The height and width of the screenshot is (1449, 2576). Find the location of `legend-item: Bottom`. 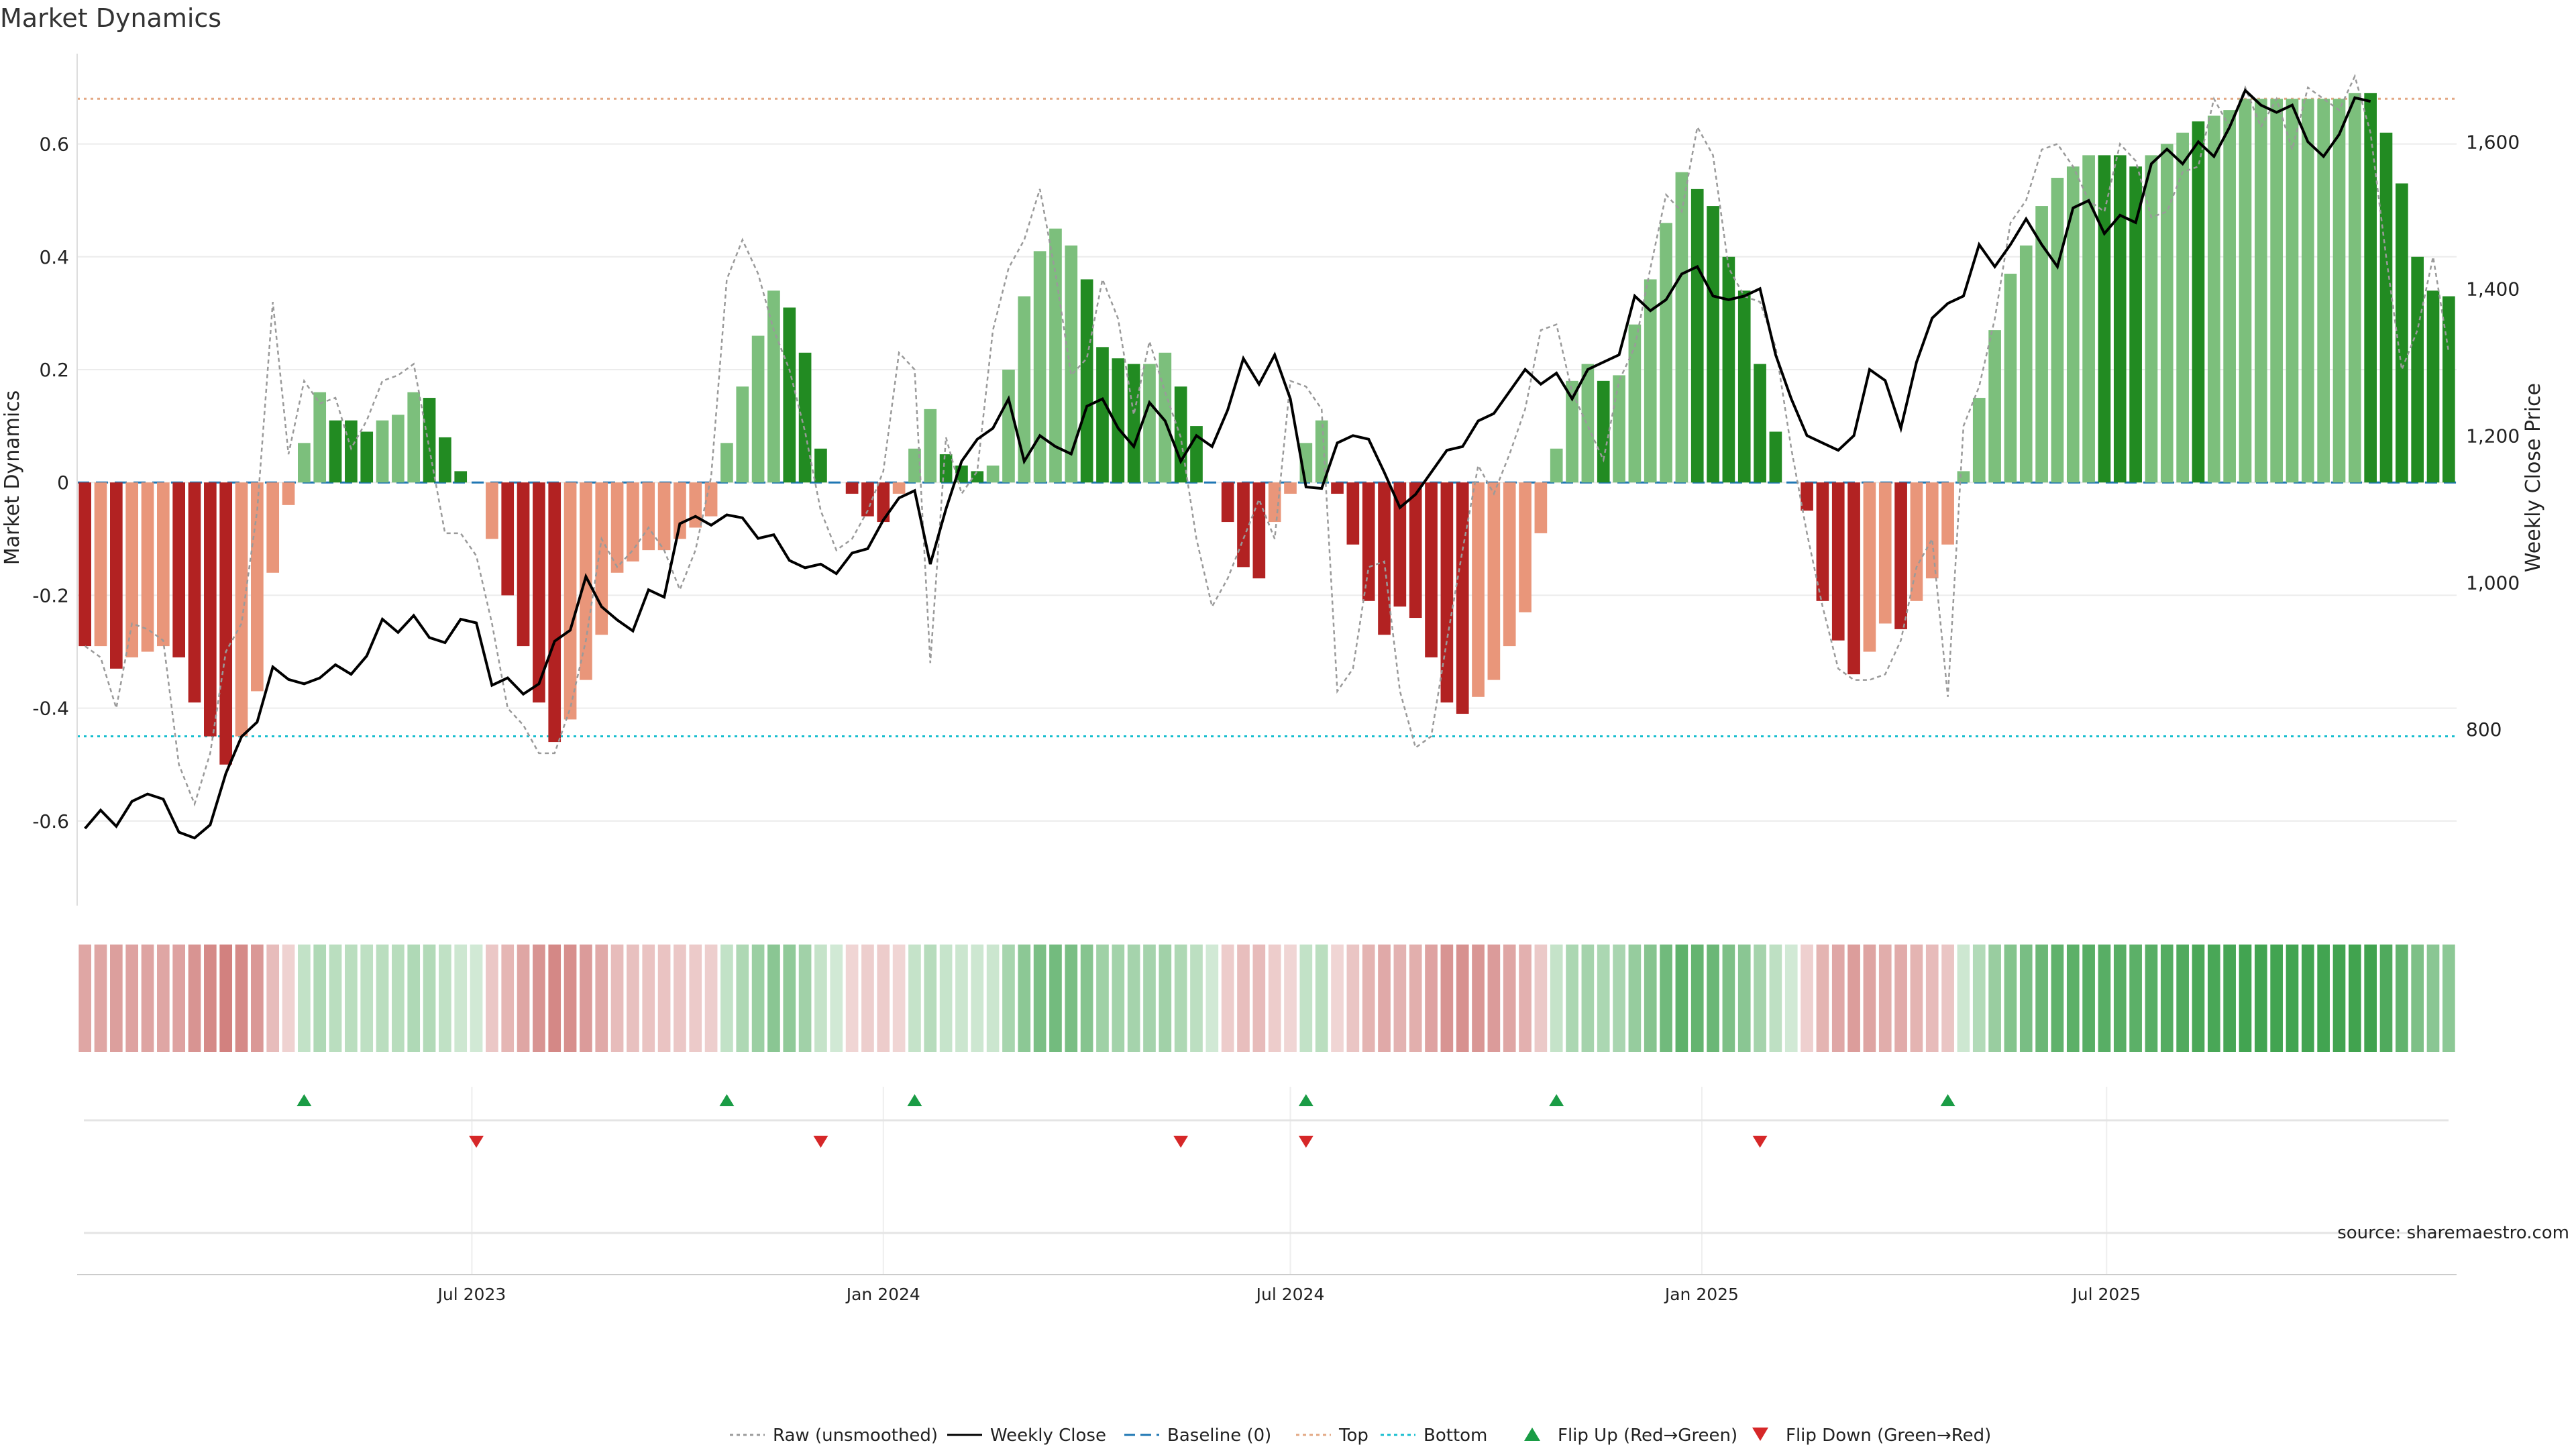

legend-item: Bottom is located at coordinates (1434, 1436).